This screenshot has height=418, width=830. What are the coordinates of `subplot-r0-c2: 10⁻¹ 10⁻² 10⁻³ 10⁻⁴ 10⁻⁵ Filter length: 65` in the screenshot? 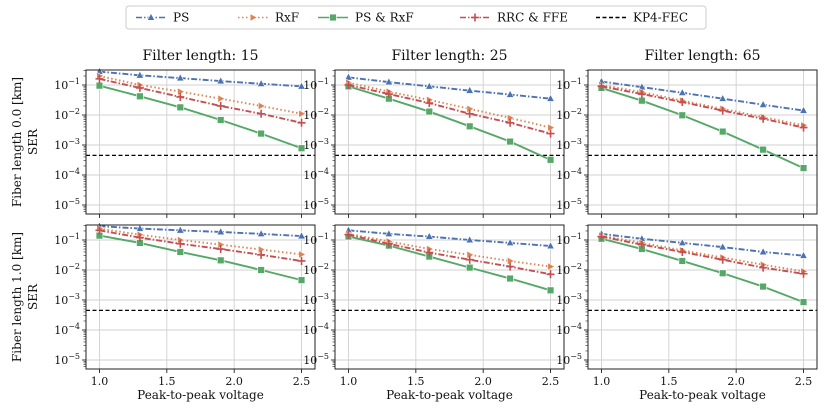 It's located at (687, 133).